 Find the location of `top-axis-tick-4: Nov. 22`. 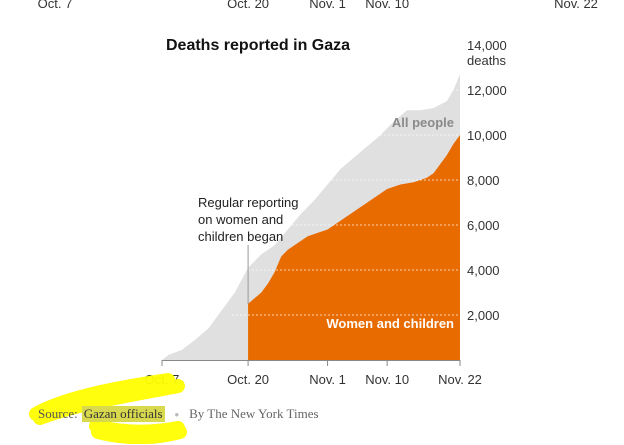

top-axis-tick-4: Nov. 22 is located at coordinates (576, 5).